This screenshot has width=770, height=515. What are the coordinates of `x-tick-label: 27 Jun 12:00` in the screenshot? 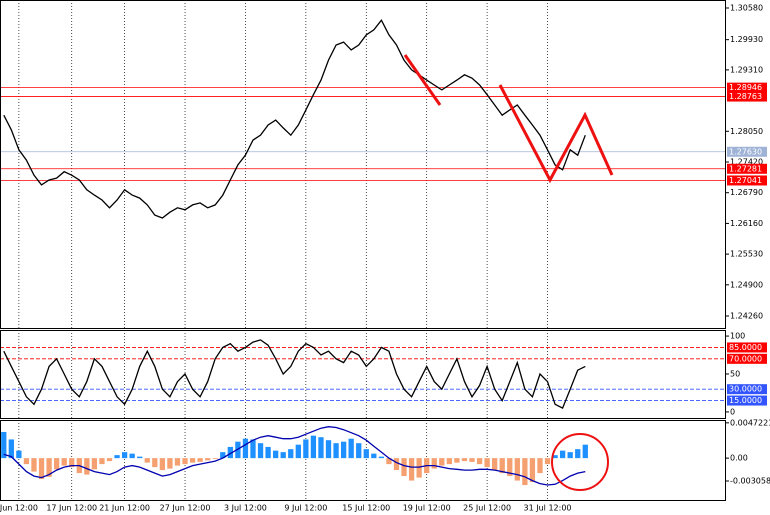 It's located at (185, 508).